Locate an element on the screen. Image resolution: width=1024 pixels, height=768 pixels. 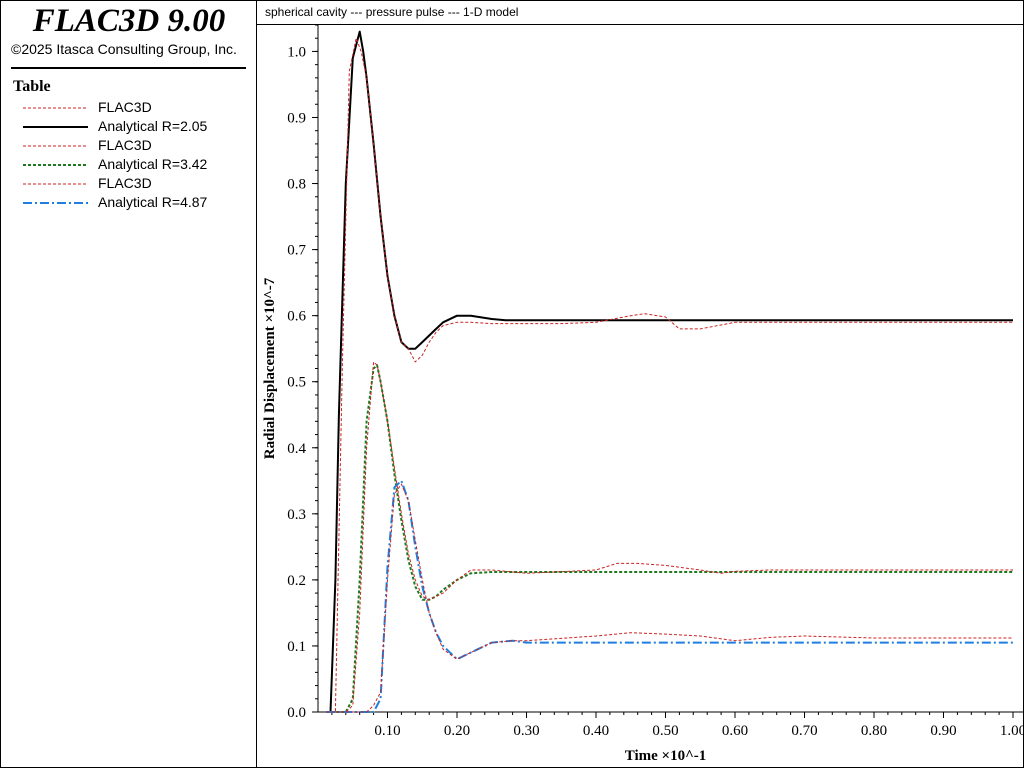
app-title: FLAC3D 9.00 is located at coordinates (129, 21).